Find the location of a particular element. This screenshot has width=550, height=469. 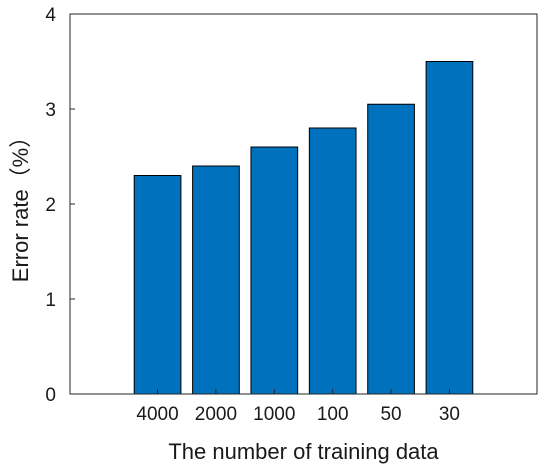

y-axis-title: Error rate（%） is located at coordinates (20, 204).